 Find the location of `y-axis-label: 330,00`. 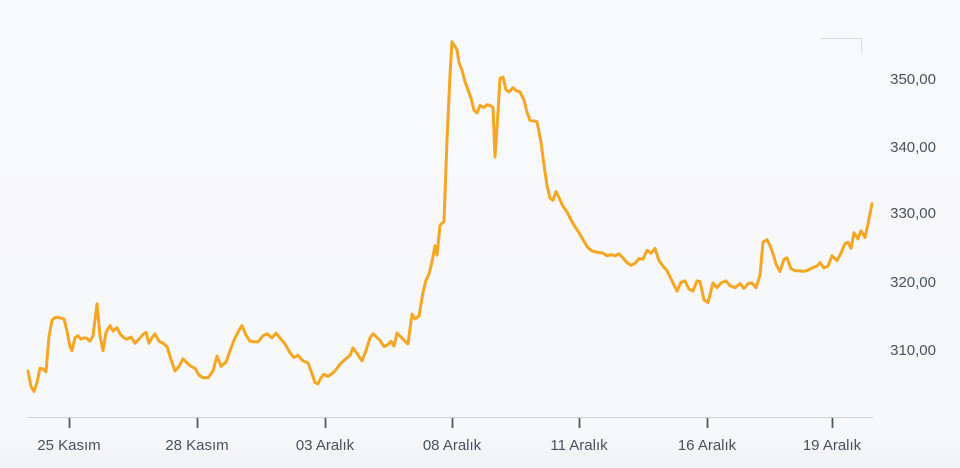

y-axis-label: 330,00 is located at coordinates (913, 213).